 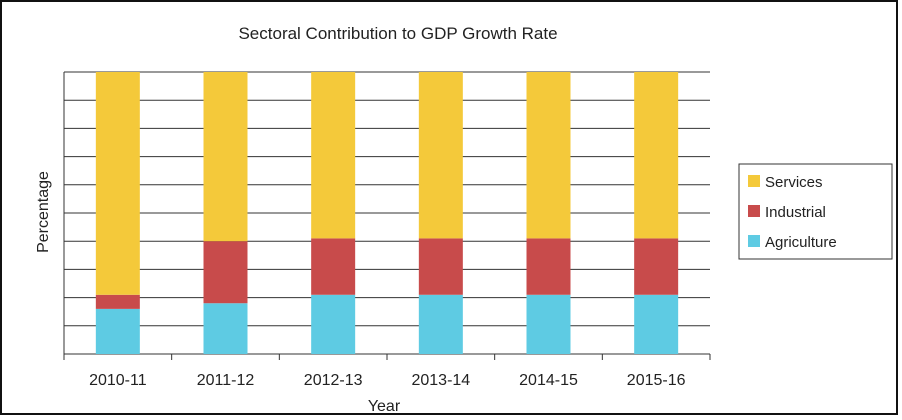 What do you see at coordinates (118, 380) in the screenshot?
I see `x-tick-label: 2010-11` at bounding box center [118, 380].